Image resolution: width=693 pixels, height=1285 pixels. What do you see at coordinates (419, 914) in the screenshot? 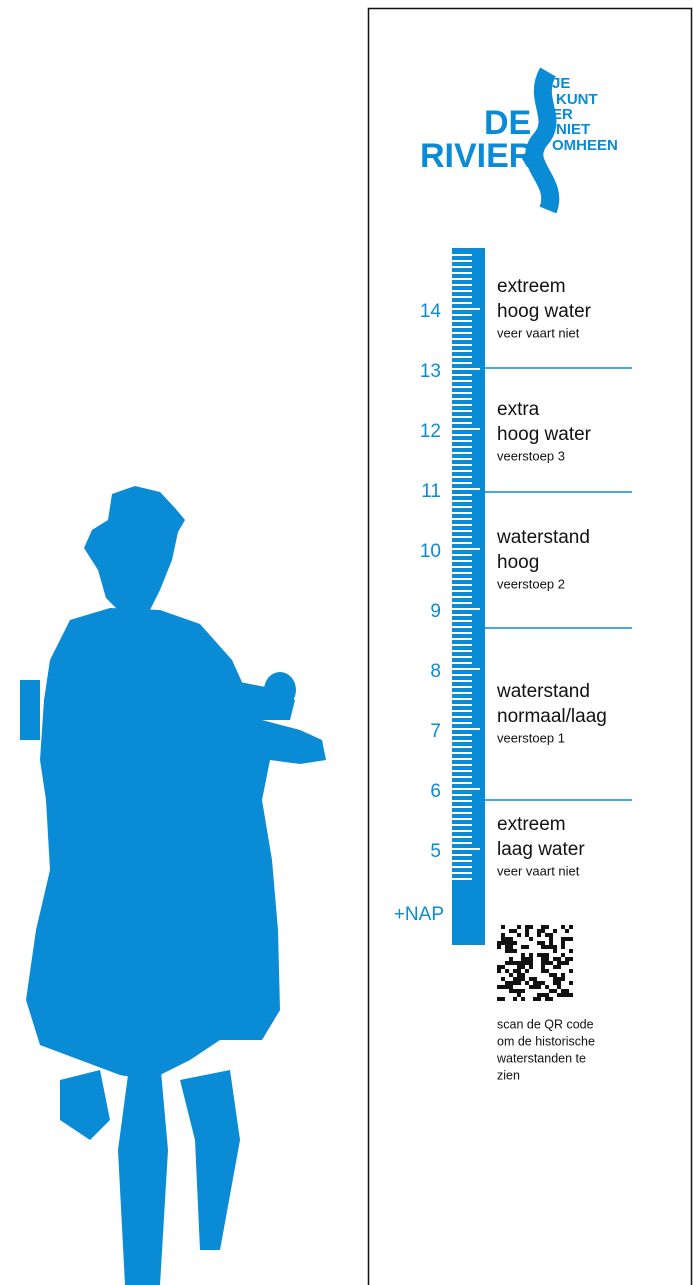
I see `scale-label: +NAP` at bounding box center [419, 914].